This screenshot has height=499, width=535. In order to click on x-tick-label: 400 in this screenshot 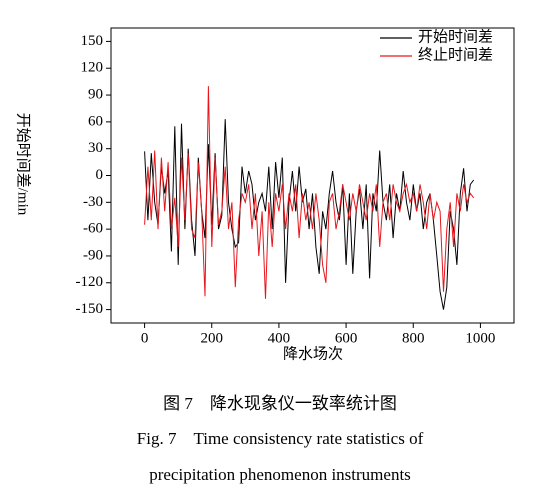, I will do `click(279, 338)`.